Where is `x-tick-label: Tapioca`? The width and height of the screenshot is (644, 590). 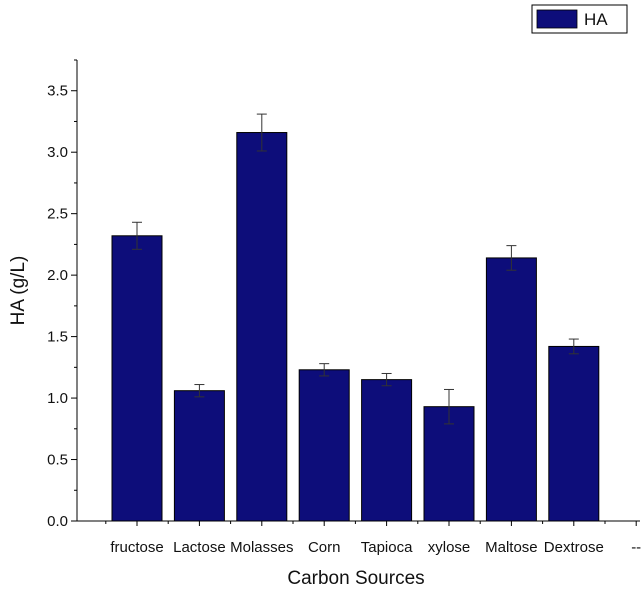
x-tick-label: Tapioca is located at coordinates (387, 547).